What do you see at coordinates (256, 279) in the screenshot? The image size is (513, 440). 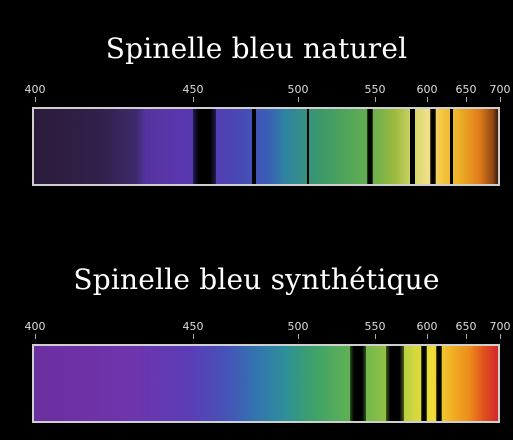 I see `spectrum-title-synthetic: Spinelle bleu synthétique` at bounding box center [256, 279].